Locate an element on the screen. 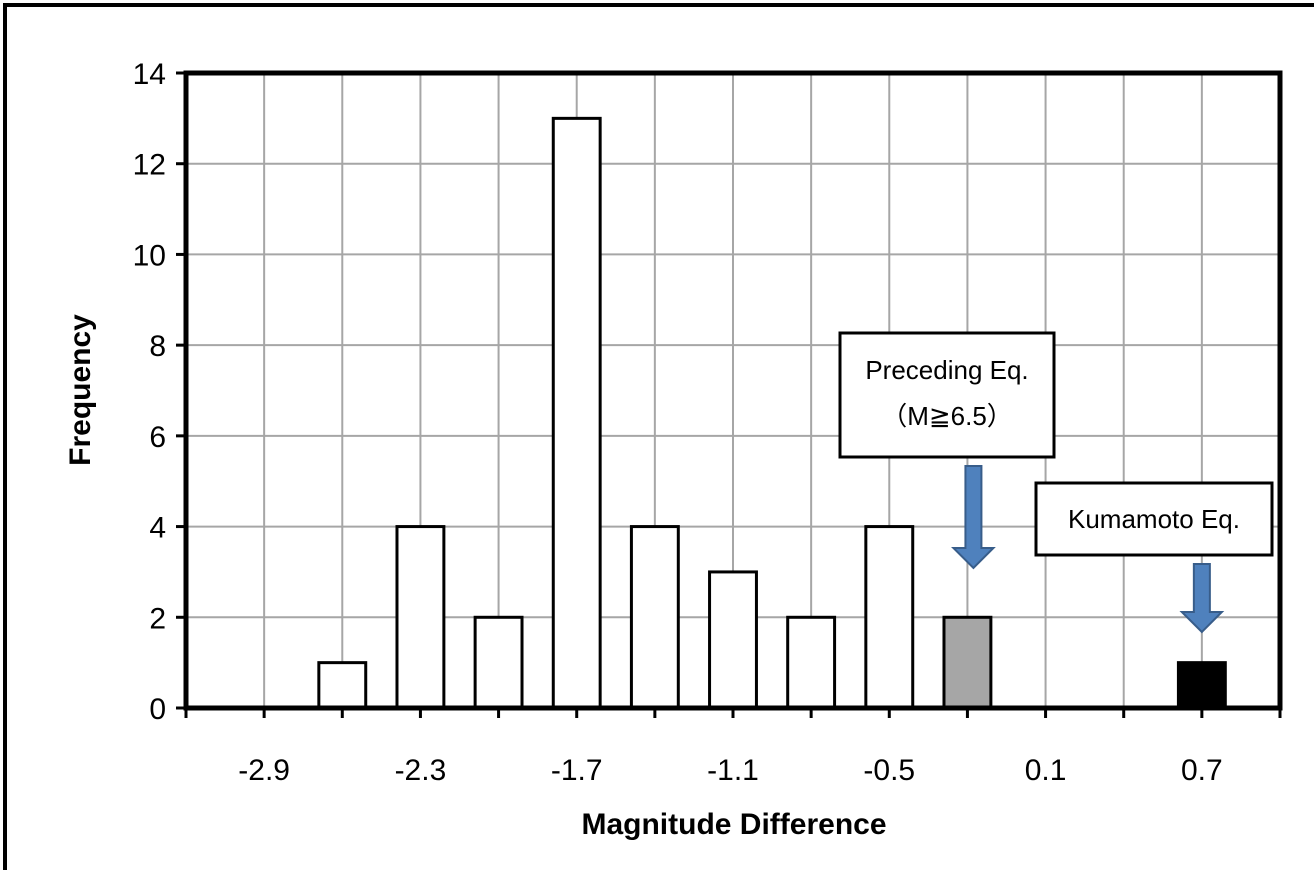 The image size is (1314, 870). kumamoto-eq-arrow is located at coordinates (1202, 598).